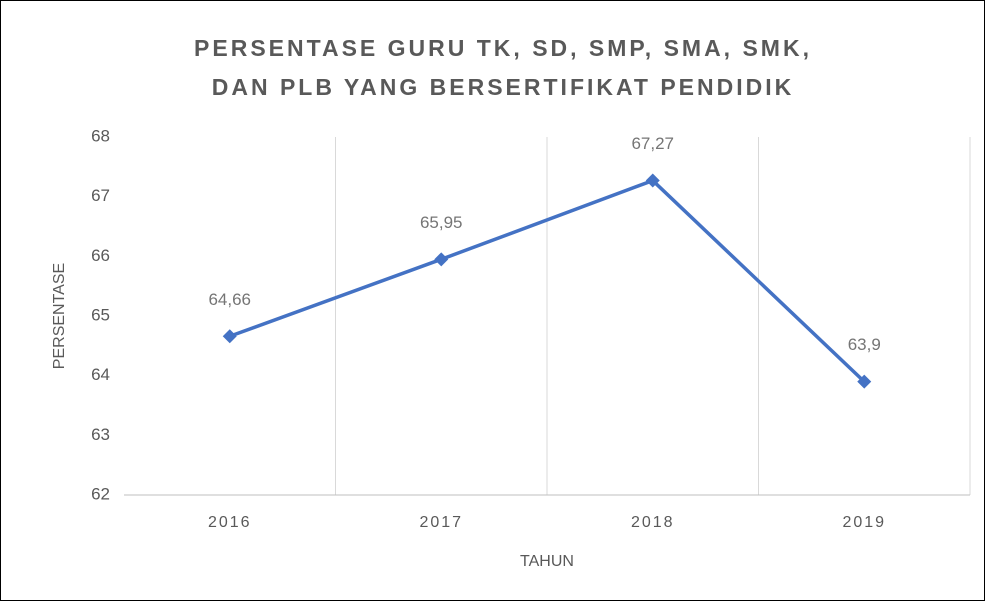  What do you see at coordinates (441, 522) in the screenshot?
I see `x-tick-label: 2017` at bounding box center [441, 522].